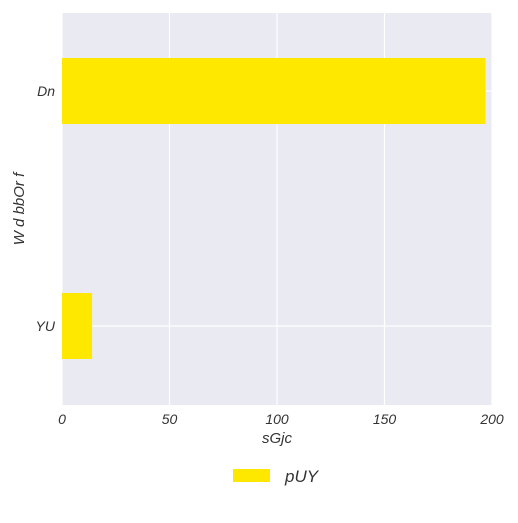 This screenshot has width=518, height=523. I want to click on x-tick-label: 150, so click(385, 419).